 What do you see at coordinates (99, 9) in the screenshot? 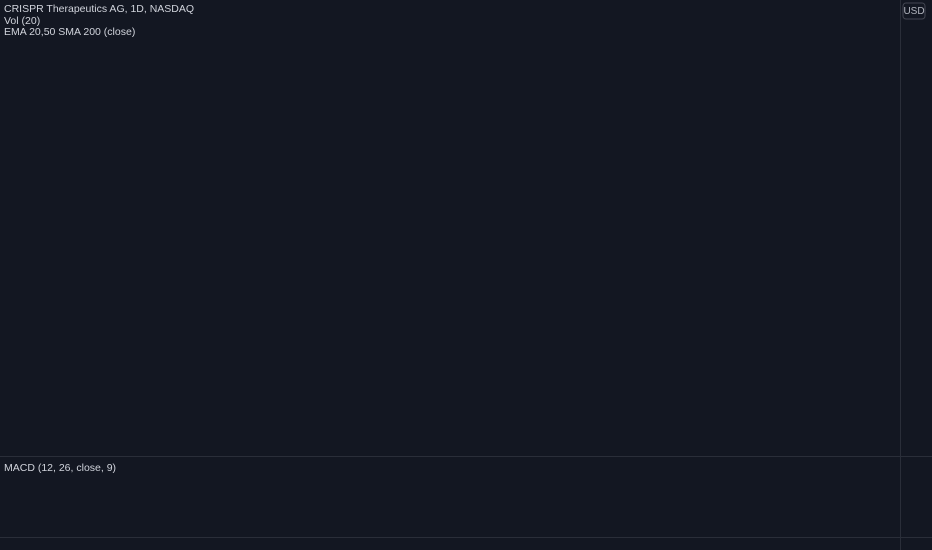
I see `chart-title: CRISPR Therapeutics AG, 1D, NASDAQ` at bounding box center [99, 9].